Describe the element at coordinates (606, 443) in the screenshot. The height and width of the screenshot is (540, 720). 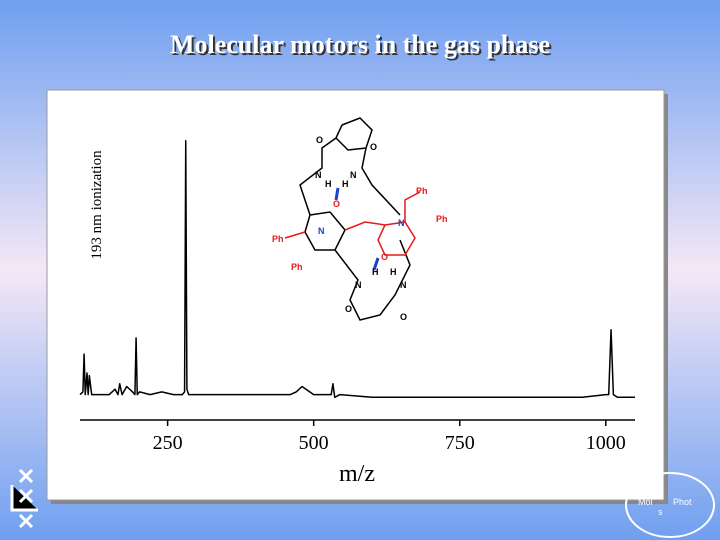
I see `x-tick-label: 1000` at that location.